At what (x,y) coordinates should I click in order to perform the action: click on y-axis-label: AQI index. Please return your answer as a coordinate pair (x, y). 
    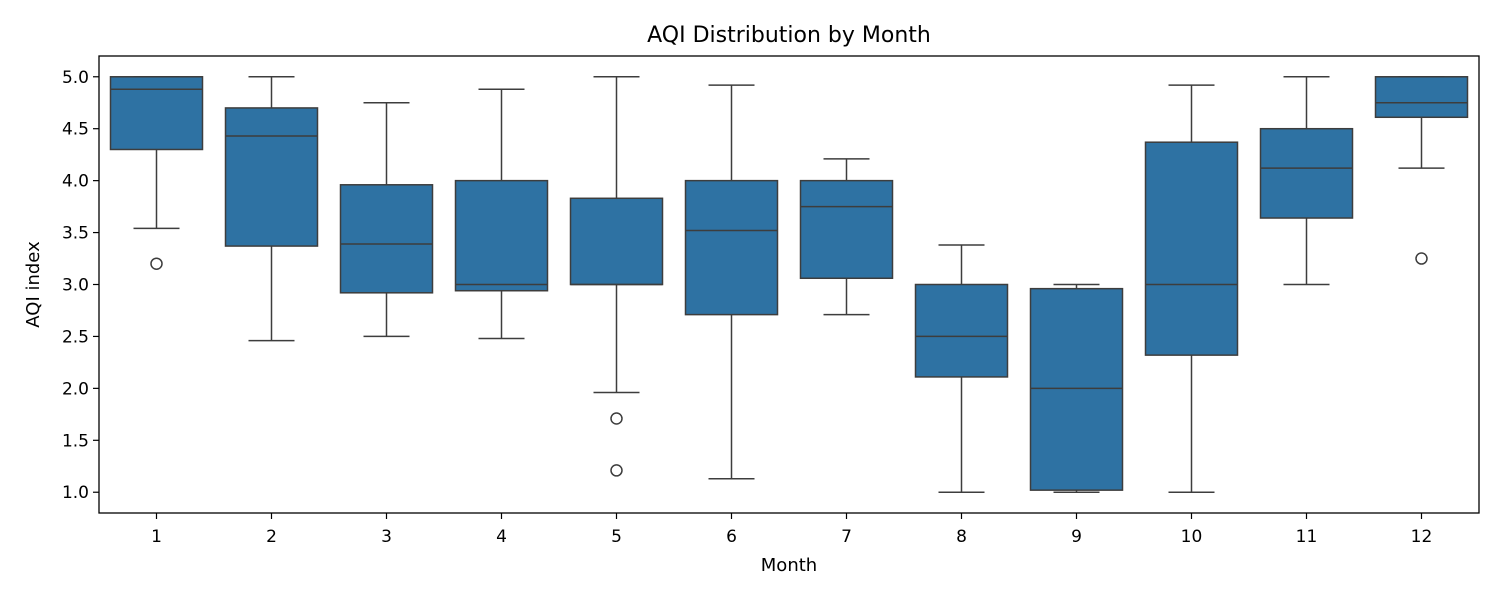
    Looking at the image, I should click on (33, 284).